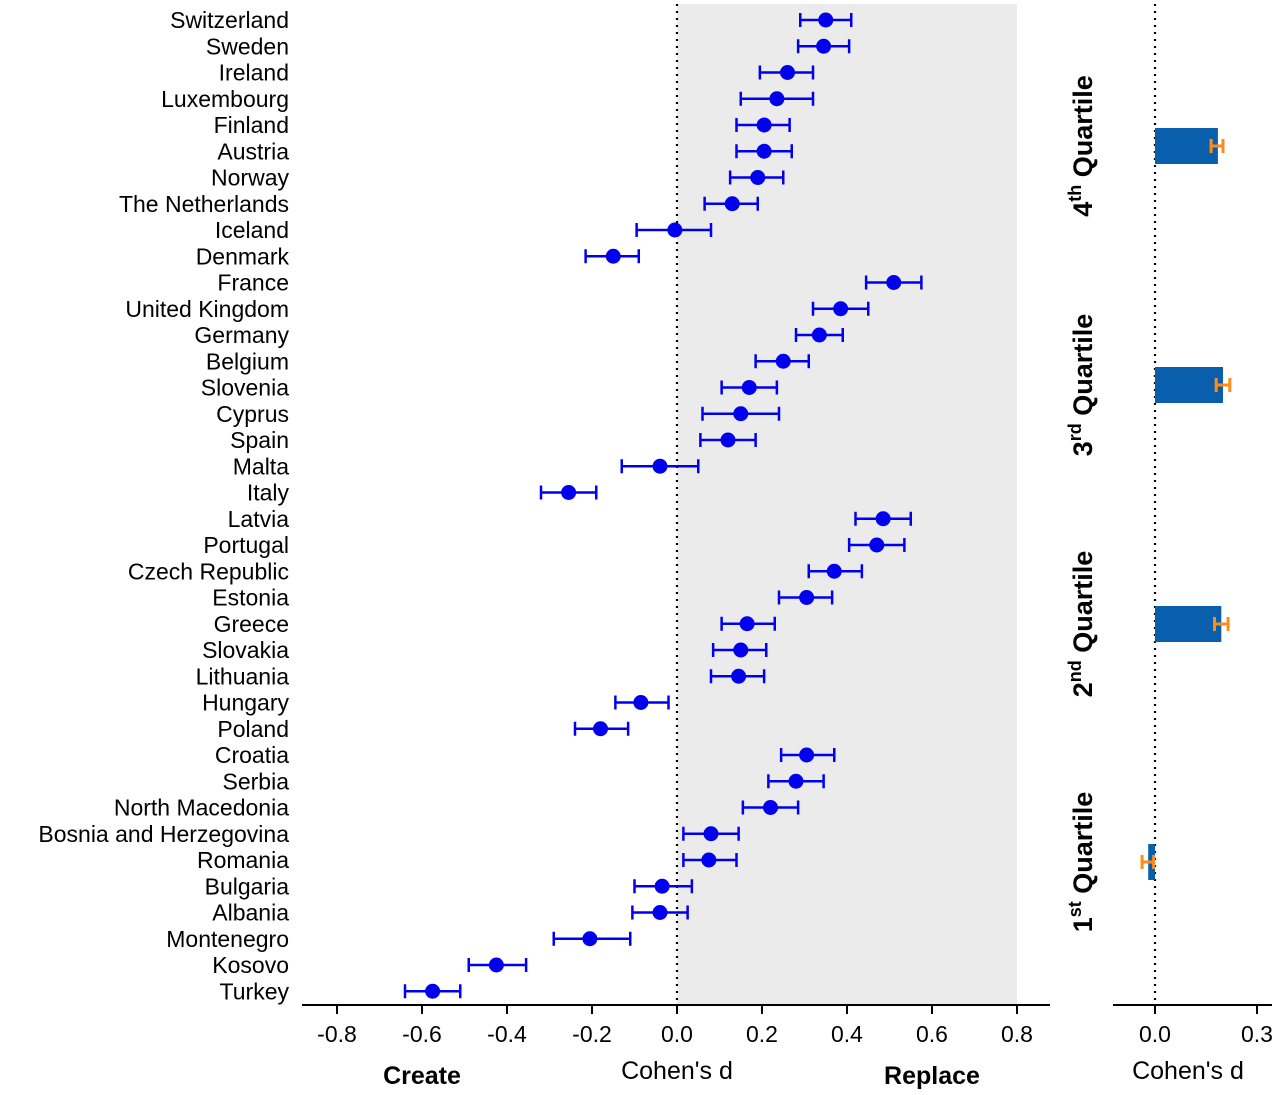 The height and width of the screenshot is (1095, 1280). I want to click on country-label: Albania, so click(250, 913).